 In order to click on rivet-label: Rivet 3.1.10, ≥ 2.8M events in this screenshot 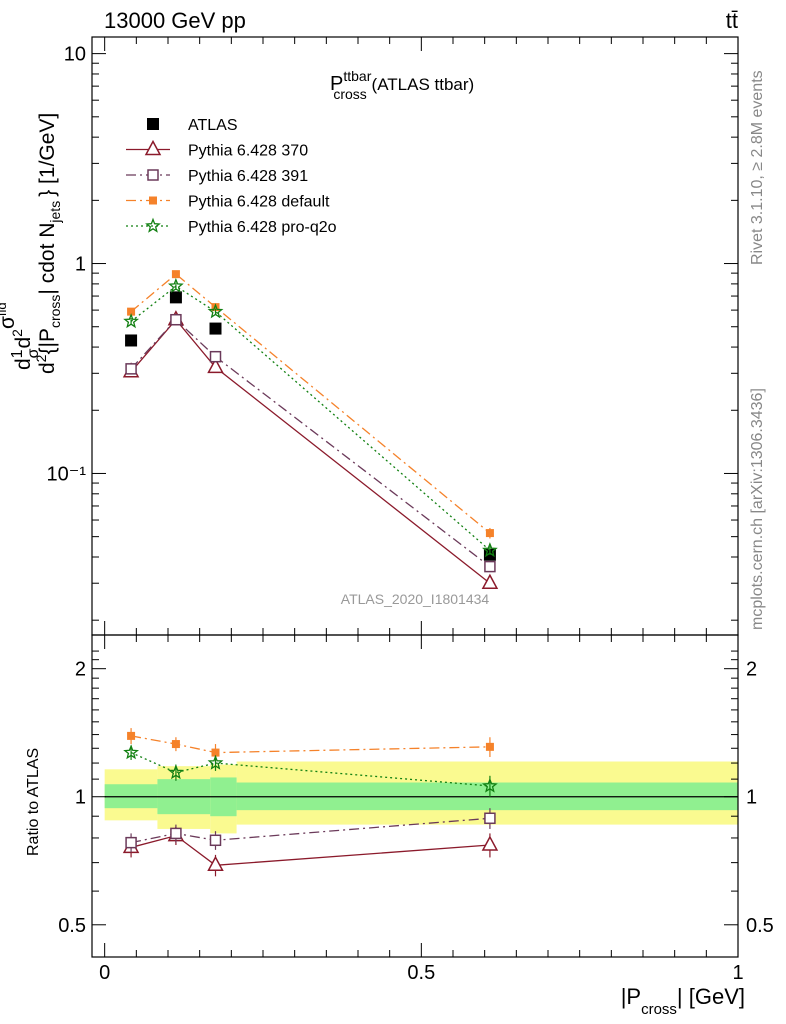, I will do `click(757, 167)`.